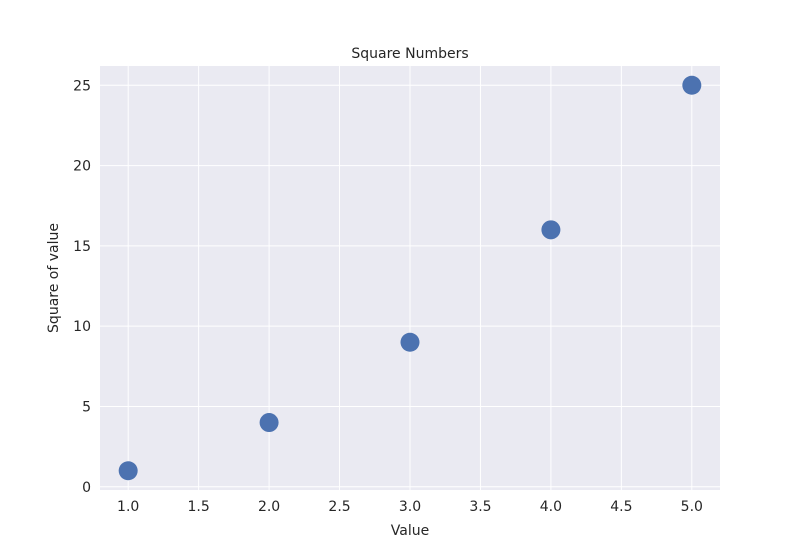 This screenshot has width=800, height=550. What do you see at coordinates (551, 507) in the screenshot?
I see `x-tick-label: 4.0` at bounding box center [551, 507].